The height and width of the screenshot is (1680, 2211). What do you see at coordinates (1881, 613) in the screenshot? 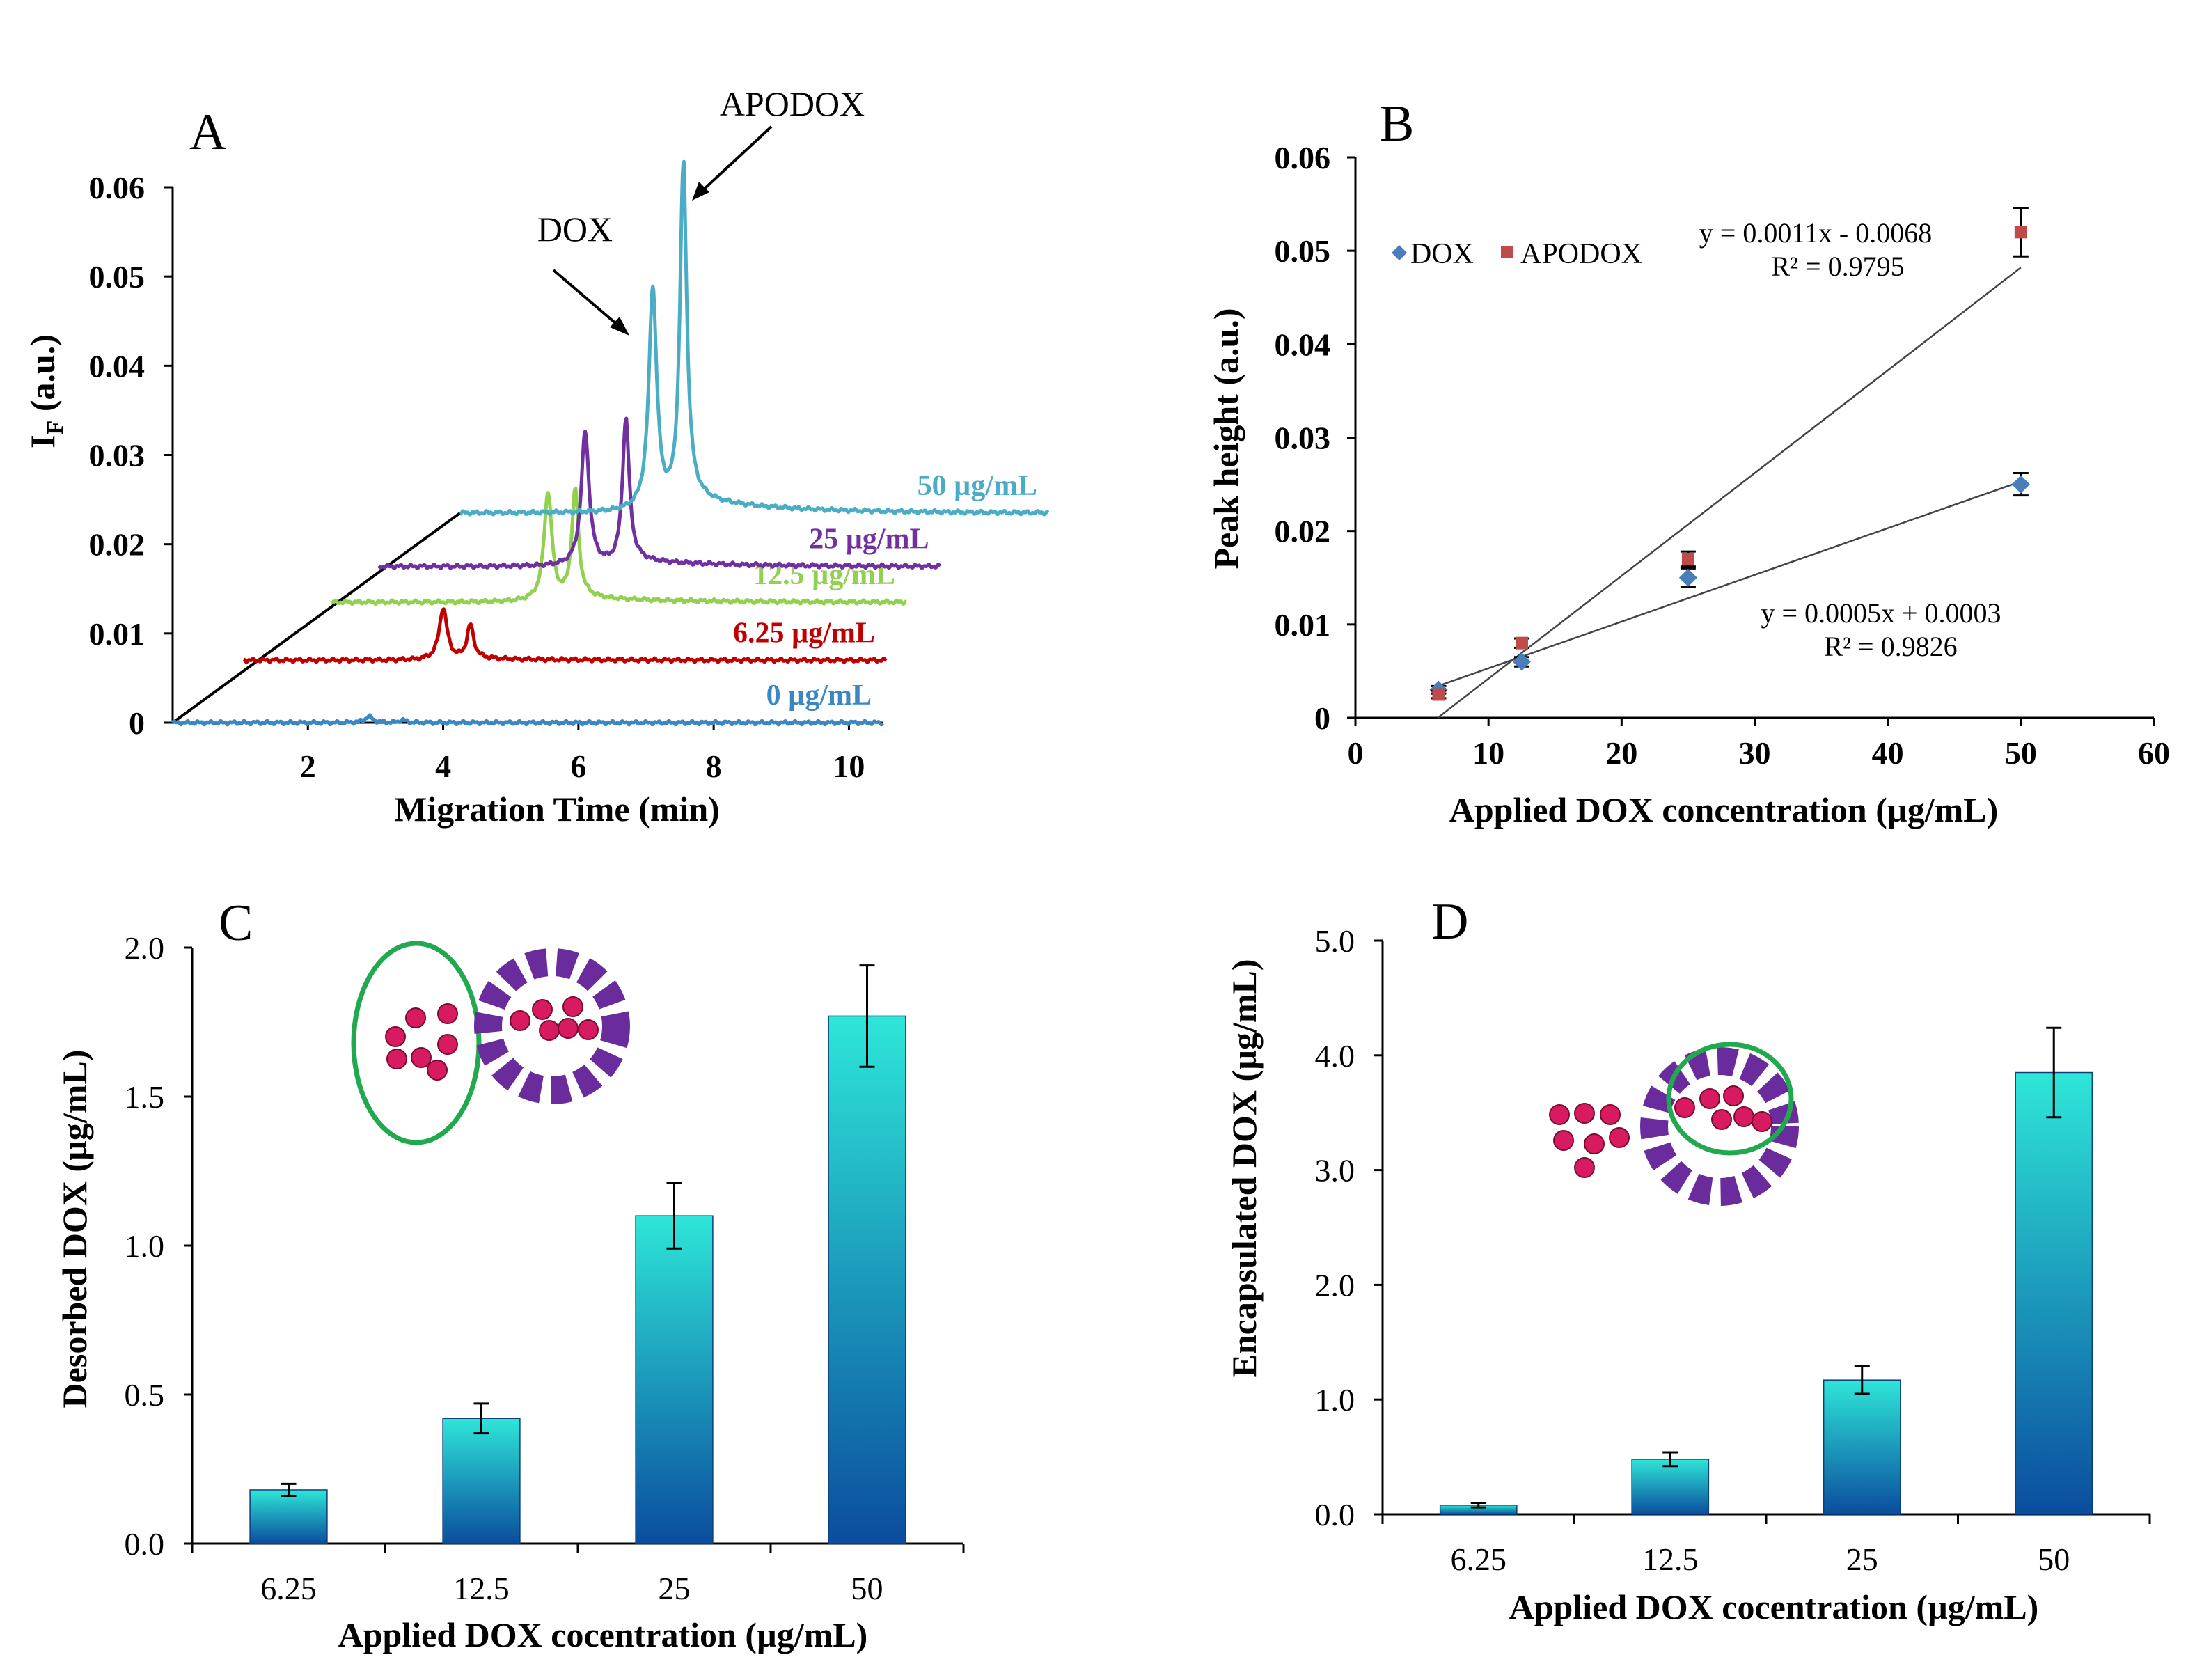
I see `dox-fit-equation: y = 0.0005x + 0.0003` at bounding box center [1881, 613].